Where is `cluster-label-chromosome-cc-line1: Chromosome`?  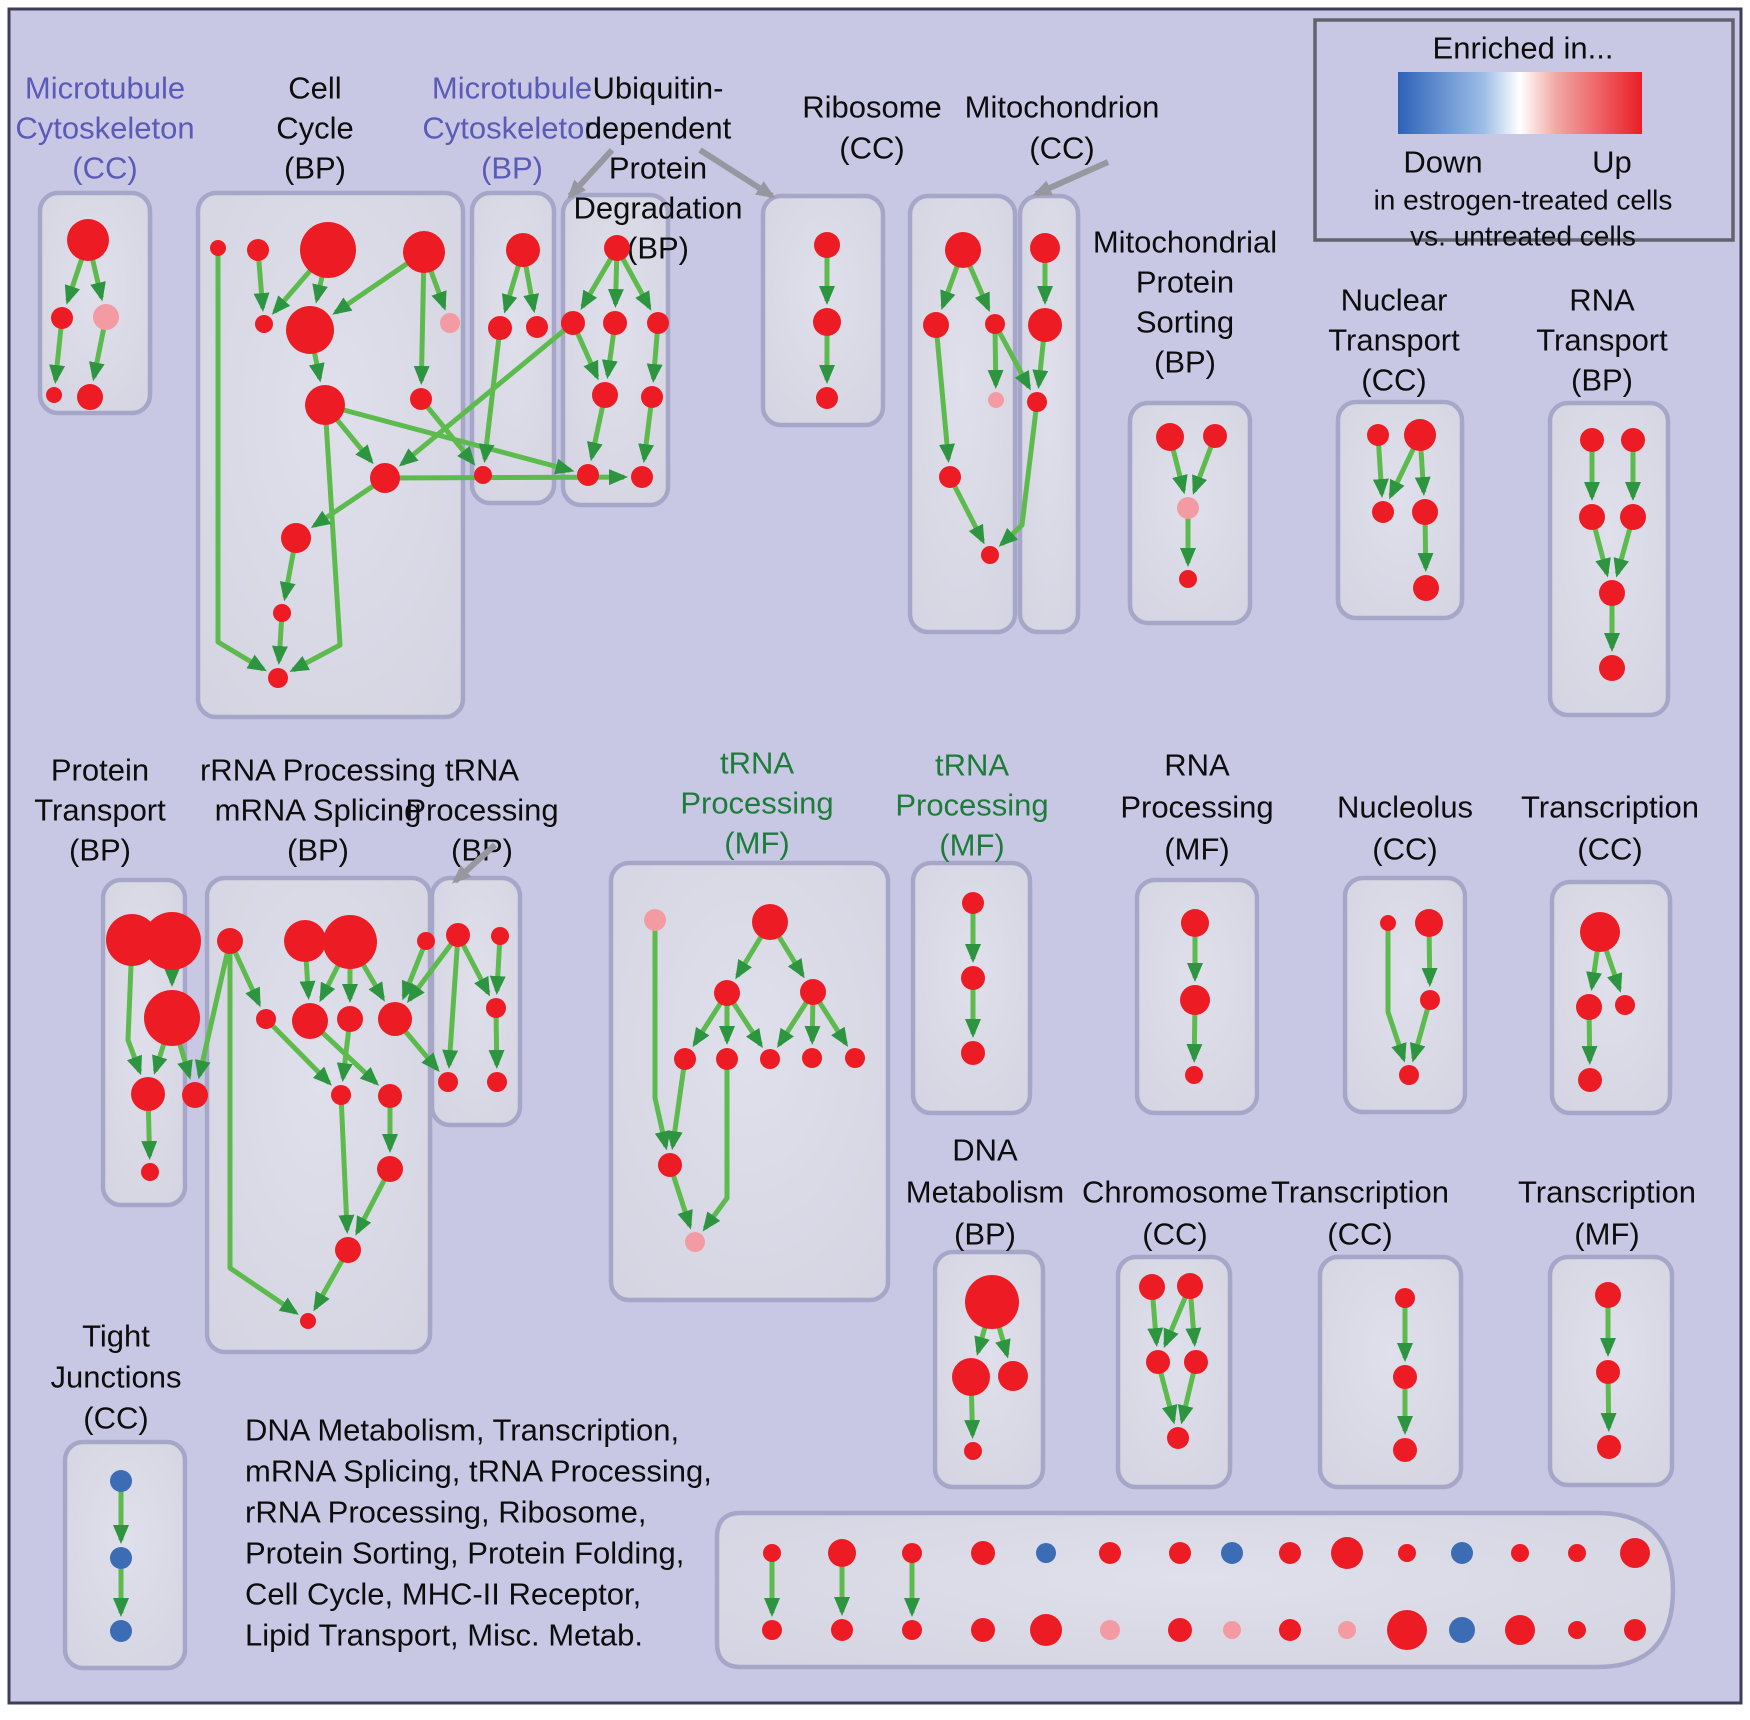 cluster-label-chromosome-cc-line1: Chromosome is located at coordinates (1175, 1192).